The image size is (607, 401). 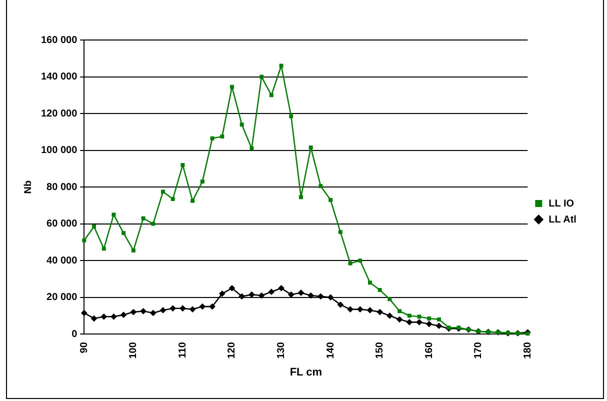 What do you see at coordinates (62, 224) in the screenshot?
I see `y-tick-label: 60 000` at bounding box center [62, 224].